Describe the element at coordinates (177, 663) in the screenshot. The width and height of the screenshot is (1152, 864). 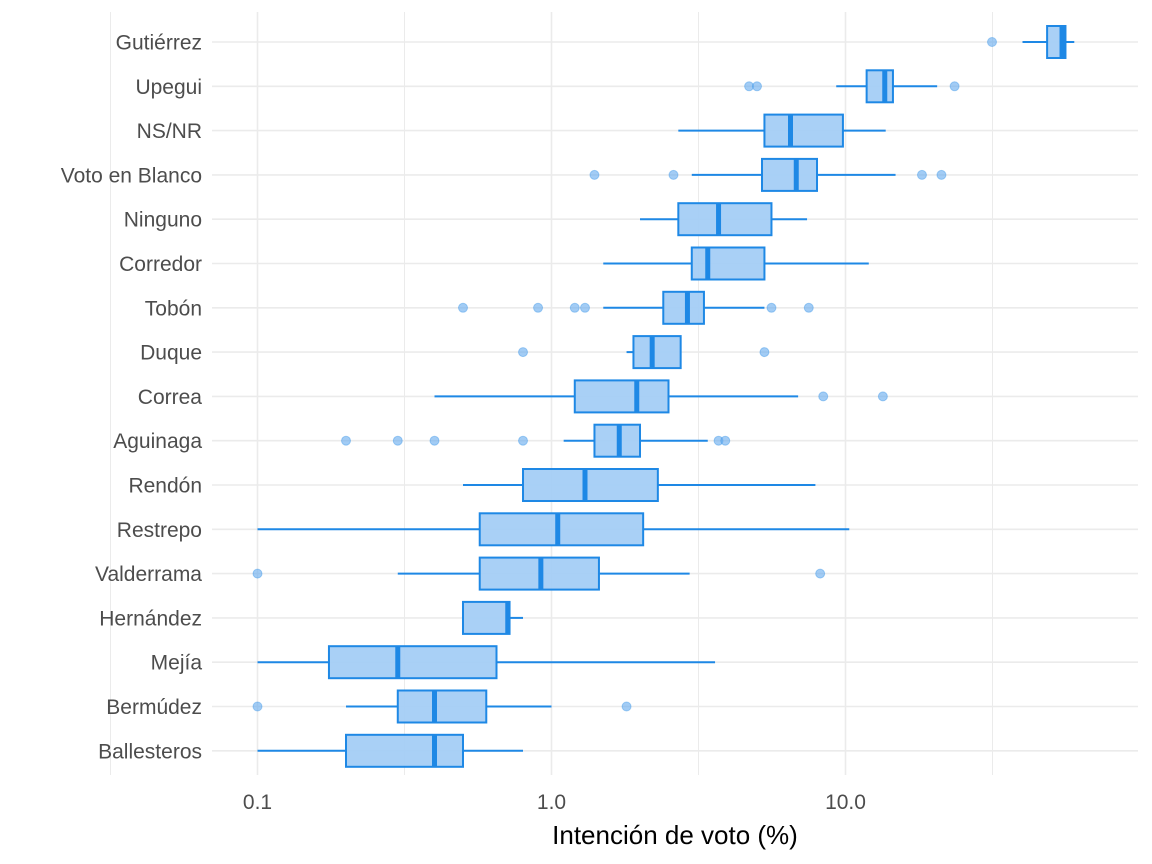
I see `category-label: Mejía` at that location.